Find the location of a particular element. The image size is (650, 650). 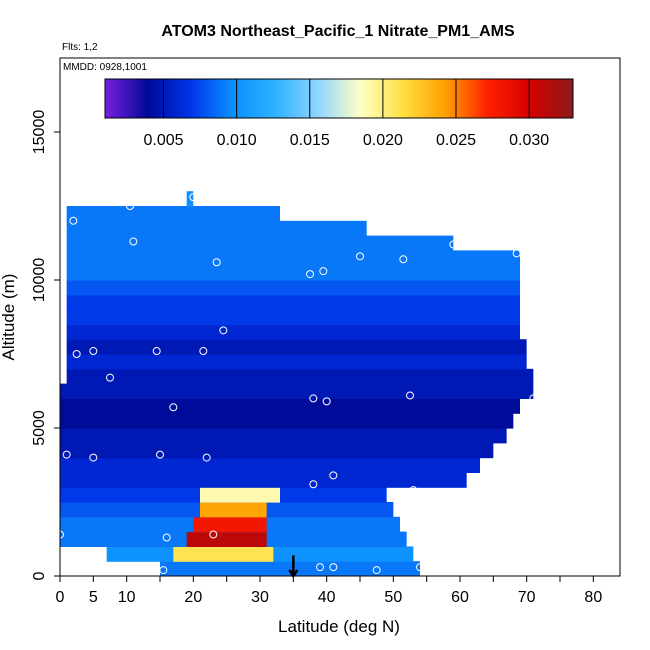

y-tick-label: 5000 is located at coordinates (39, 428).